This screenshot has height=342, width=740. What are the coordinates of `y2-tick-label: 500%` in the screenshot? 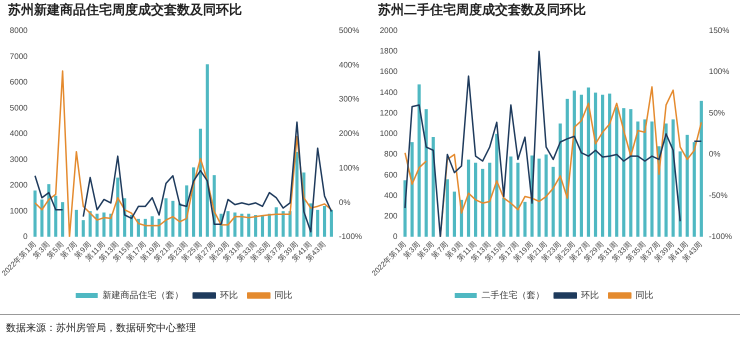 It's located at (349, 31).